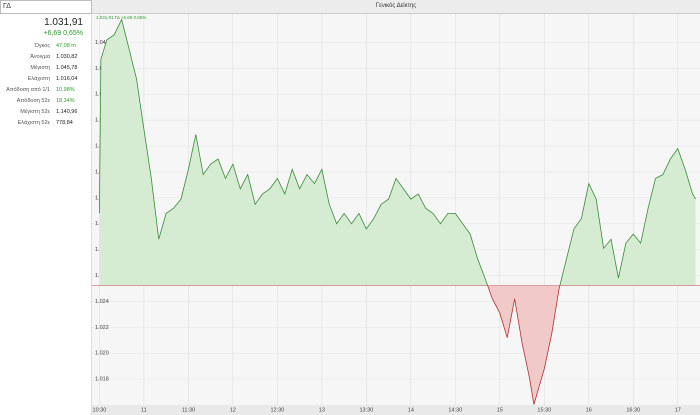 The image size is (700, 415). Describe the element at coordinates (102, 380) in the screenshot. I see `y-tick-label: 1.018` at that location.